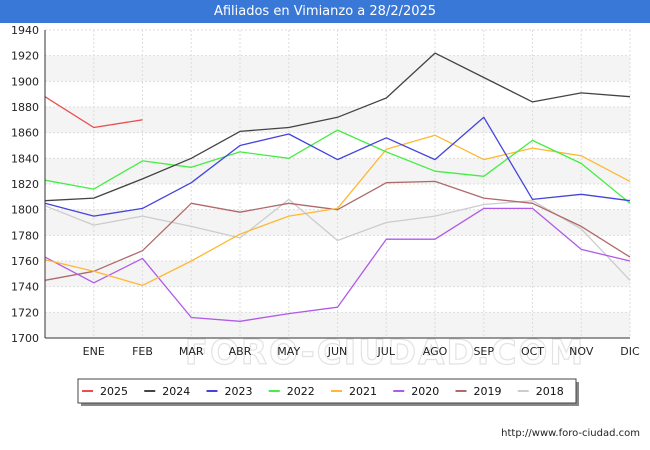  What do you see at coordinates (488, 391) in the screenshot?
I see `legend-label-2019: 2019` at bounding box center [488, 391].